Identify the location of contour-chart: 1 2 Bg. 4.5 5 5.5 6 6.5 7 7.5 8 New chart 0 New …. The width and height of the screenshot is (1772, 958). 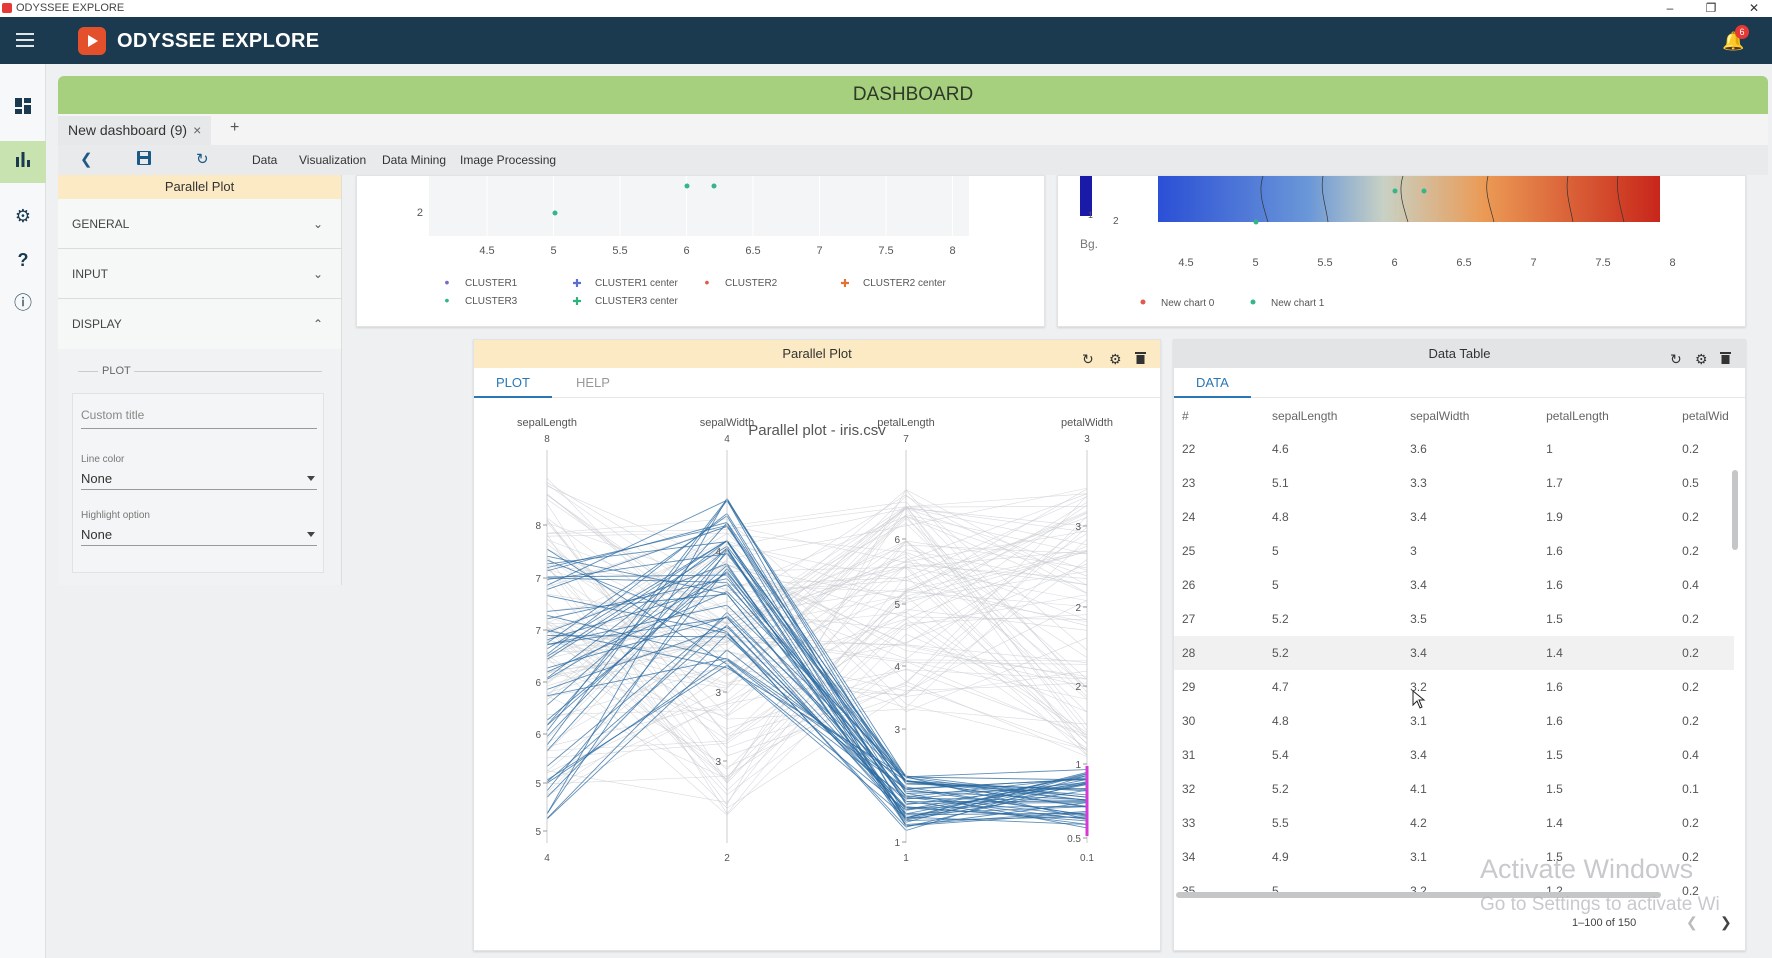
(1378, 242).